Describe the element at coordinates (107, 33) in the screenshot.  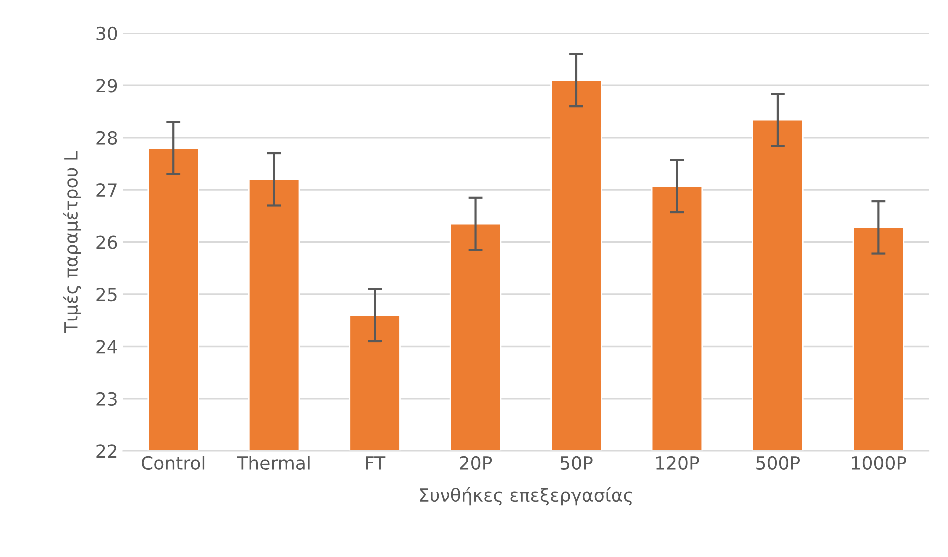
I see `y-tick-label: 30` at that location.